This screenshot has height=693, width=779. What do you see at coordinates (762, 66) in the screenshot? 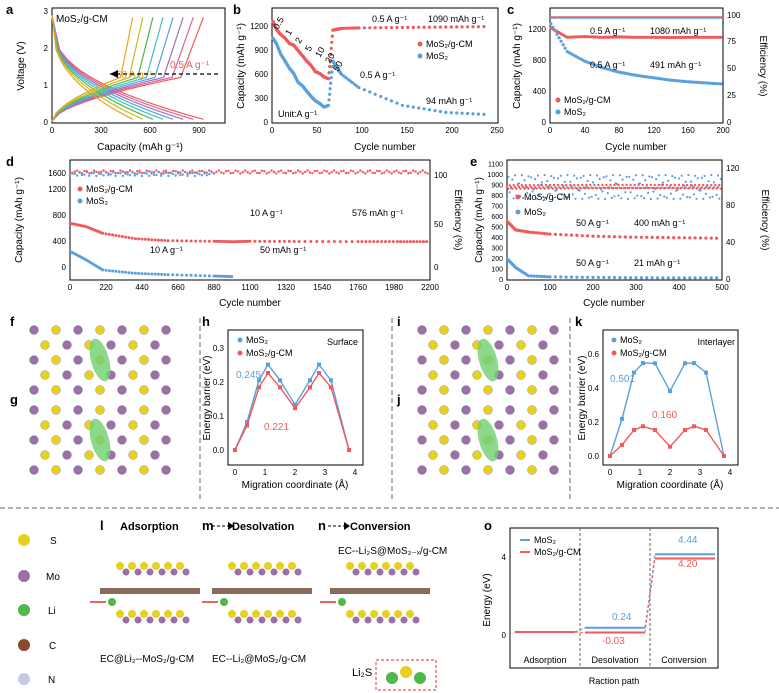
I see `y2label-c: Efficiency (%)` at bounding box center [762, 66].